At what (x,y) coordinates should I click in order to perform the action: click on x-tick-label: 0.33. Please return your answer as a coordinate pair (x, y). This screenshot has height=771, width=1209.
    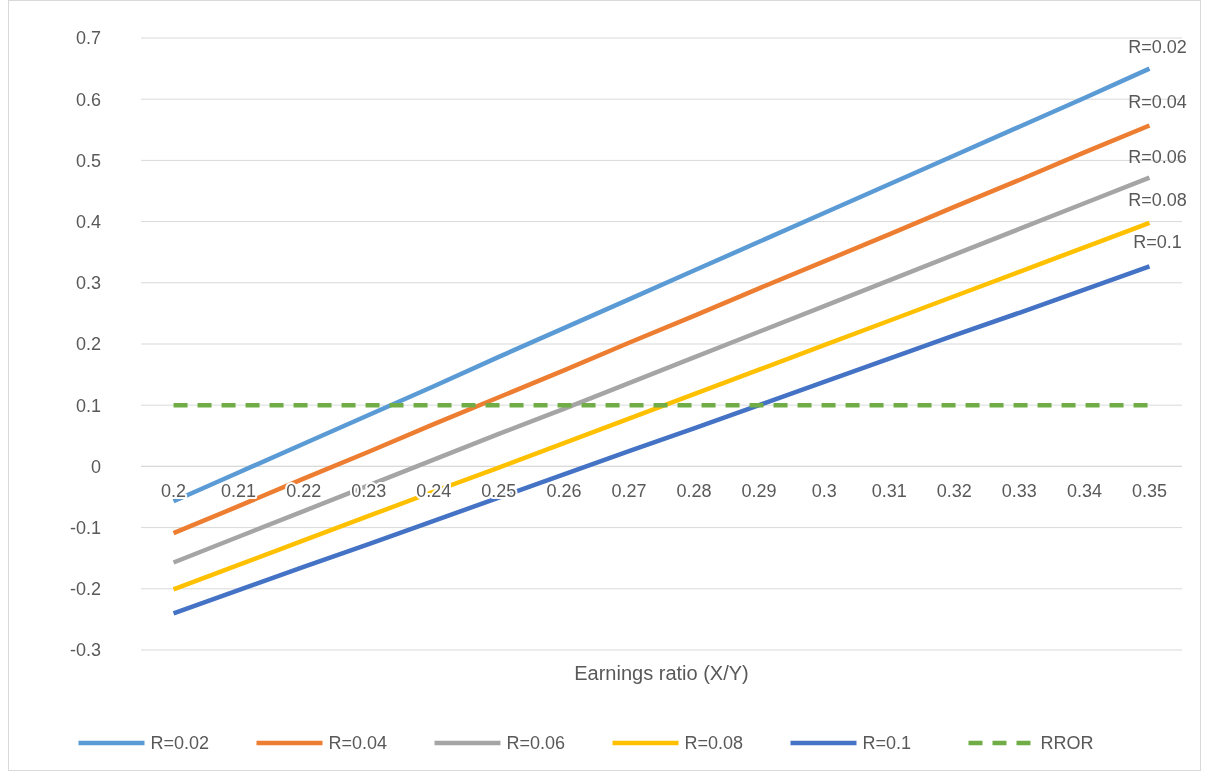
    Looking at the image, I should click on (1019, 491).